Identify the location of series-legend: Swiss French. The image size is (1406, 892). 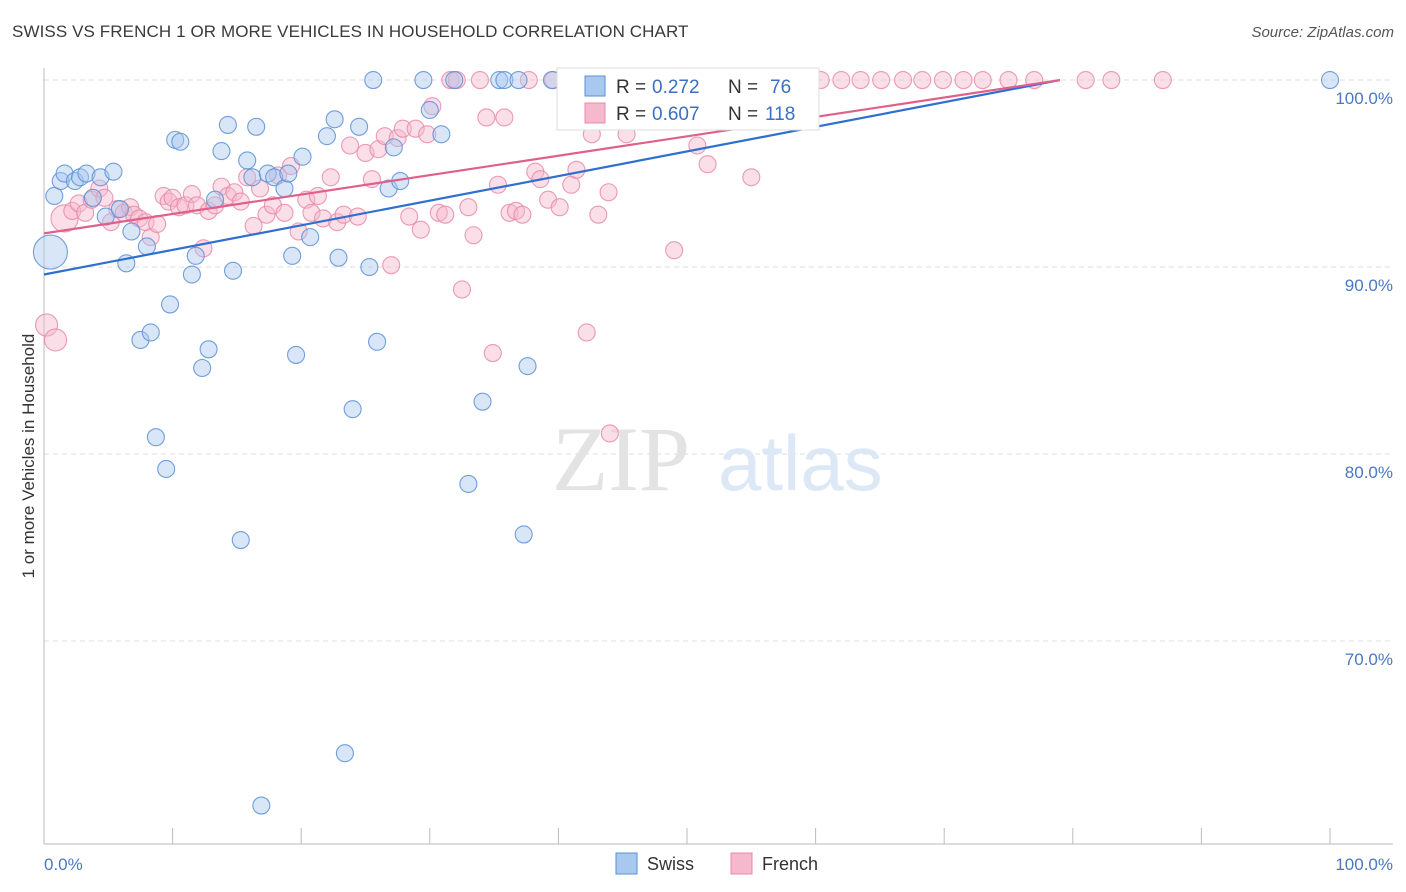
(716, 863).